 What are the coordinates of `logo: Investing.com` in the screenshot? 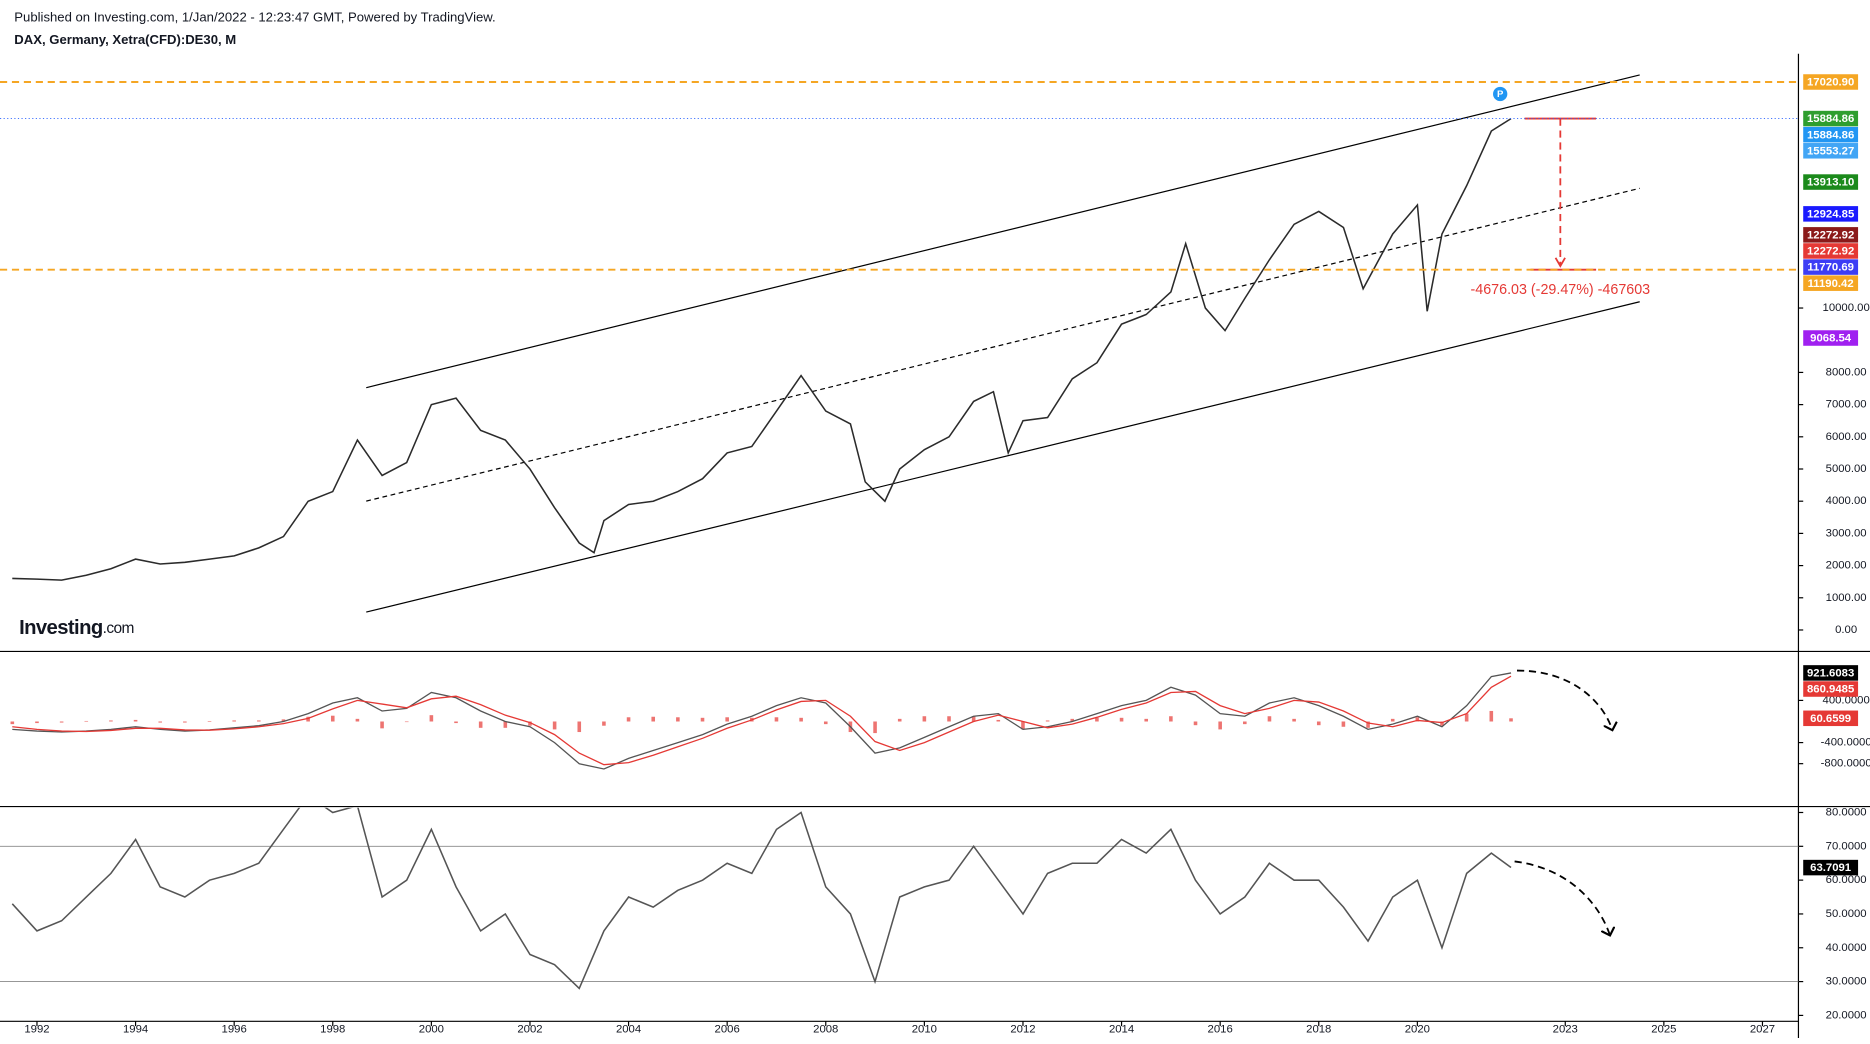 It's located at (76, 628).